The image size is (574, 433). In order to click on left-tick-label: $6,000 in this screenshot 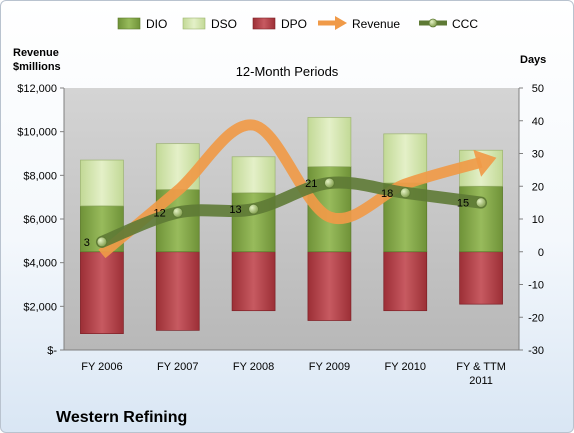, I will do `click(40, 220)`.